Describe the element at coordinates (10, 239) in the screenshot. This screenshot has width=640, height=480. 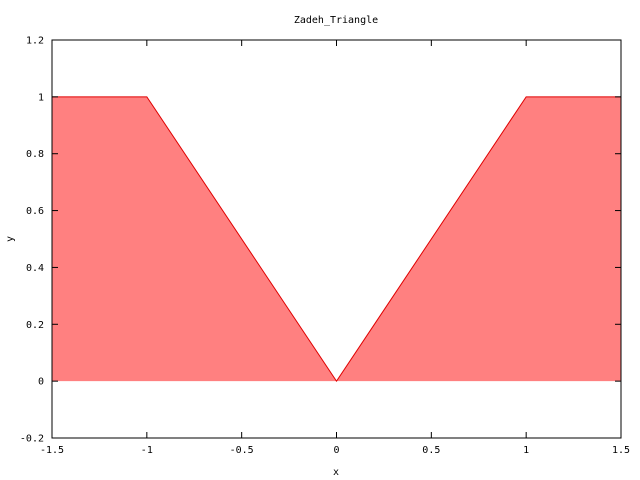
I see `y-axis-label: y` at that location.